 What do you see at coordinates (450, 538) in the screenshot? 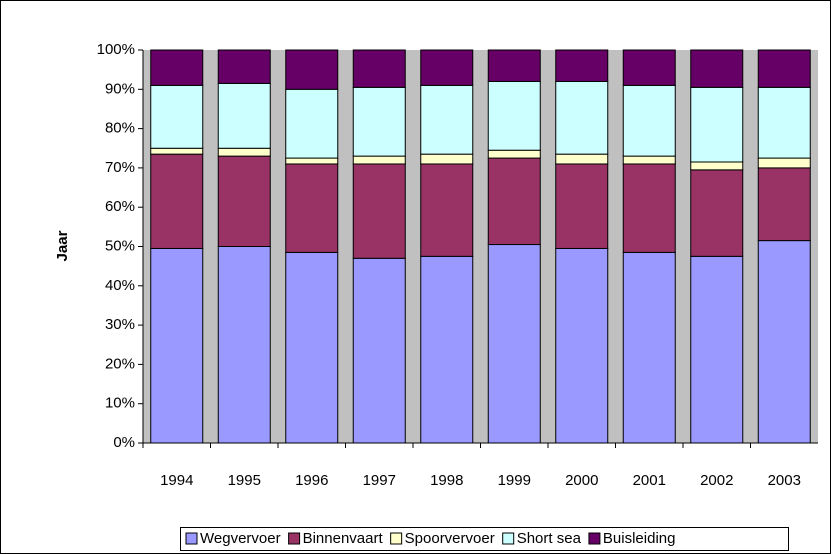
I see `legend-label: Spoorvervoer` at bounding box center [450, 538].